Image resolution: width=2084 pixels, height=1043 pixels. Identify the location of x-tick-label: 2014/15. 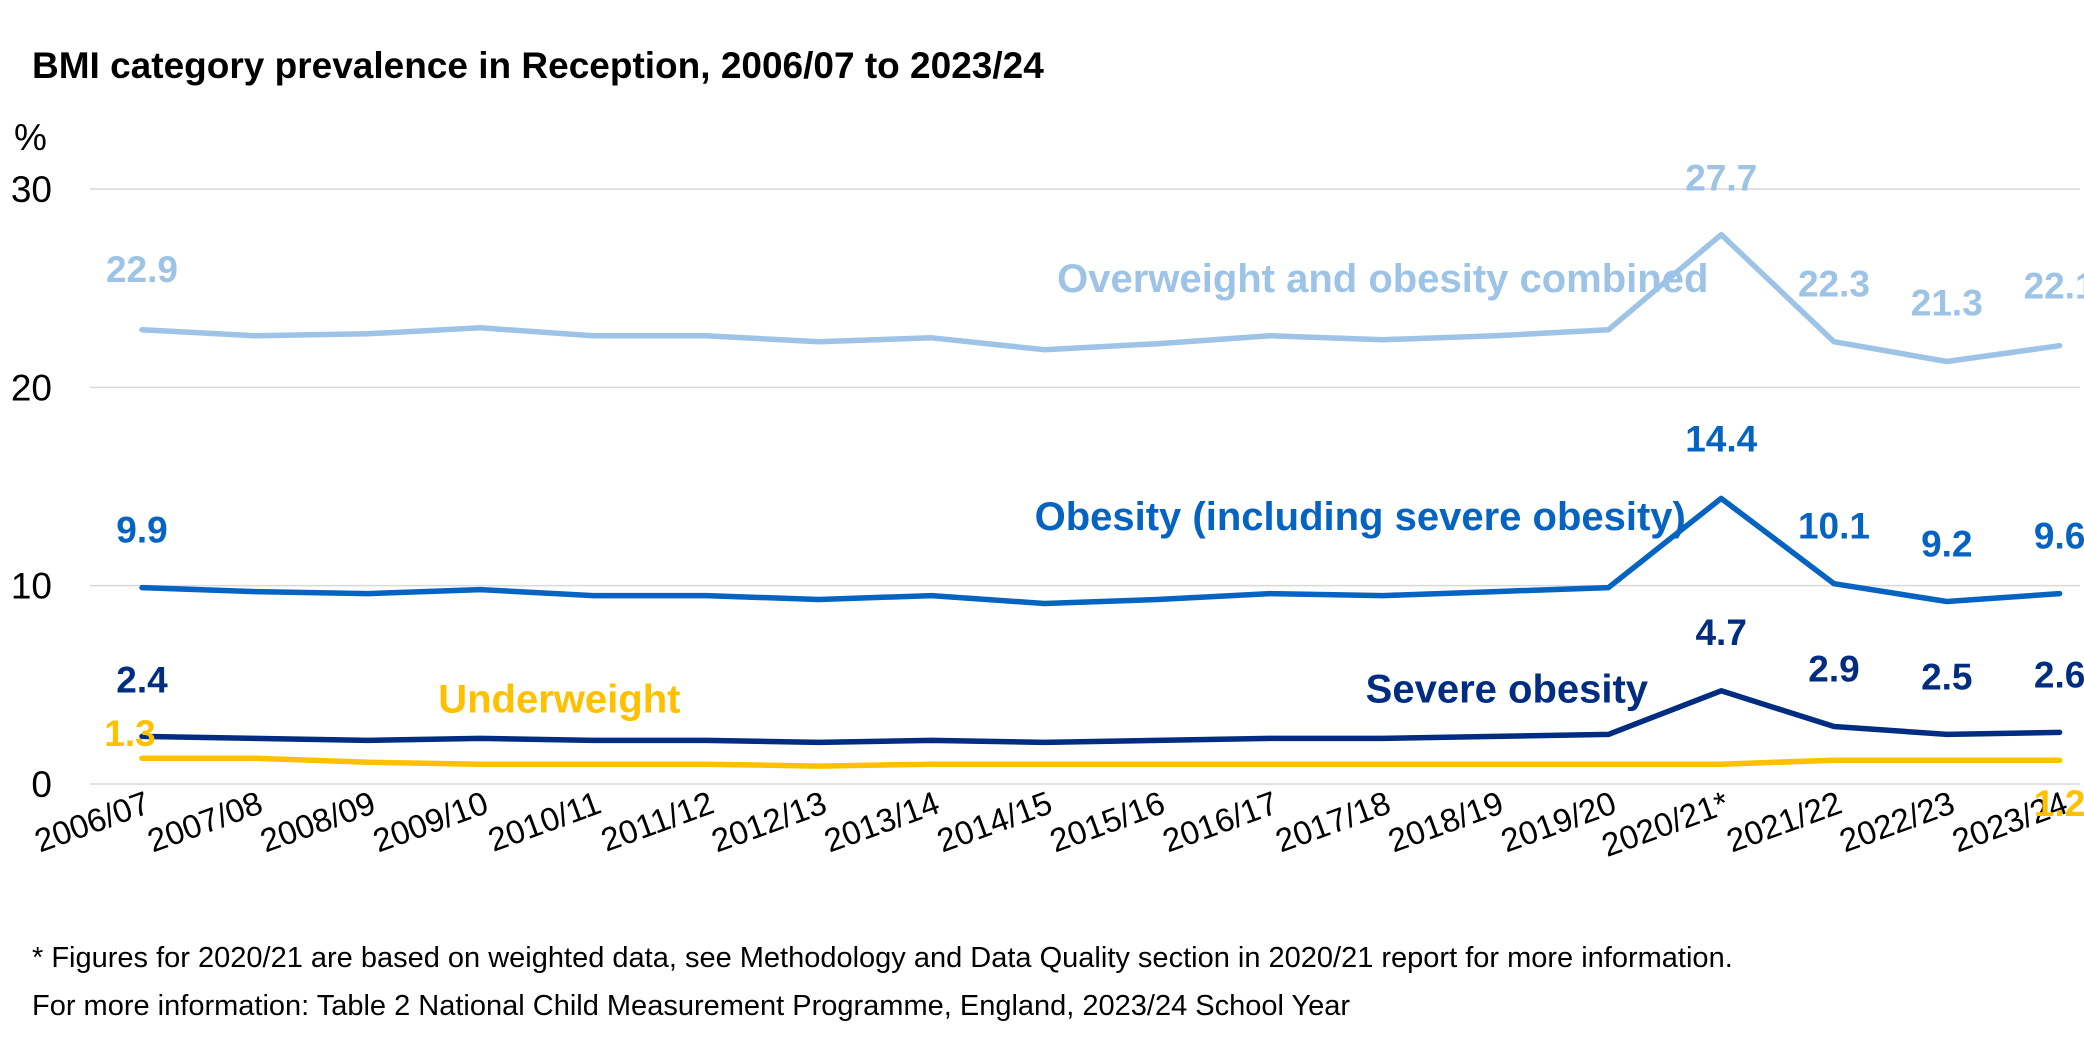
(994, 822).